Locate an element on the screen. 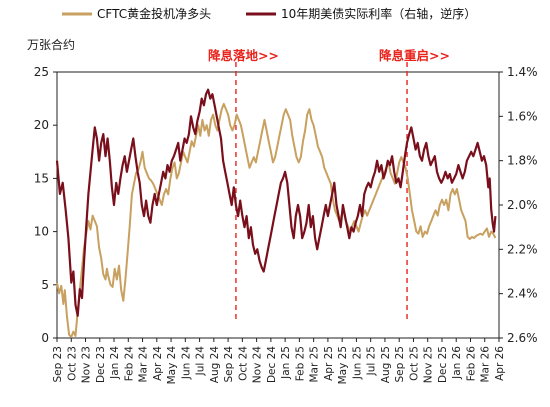 This screenshot has height=407, width=550. x-tick-label: Nov 23 is located at coordinates (87, 364).